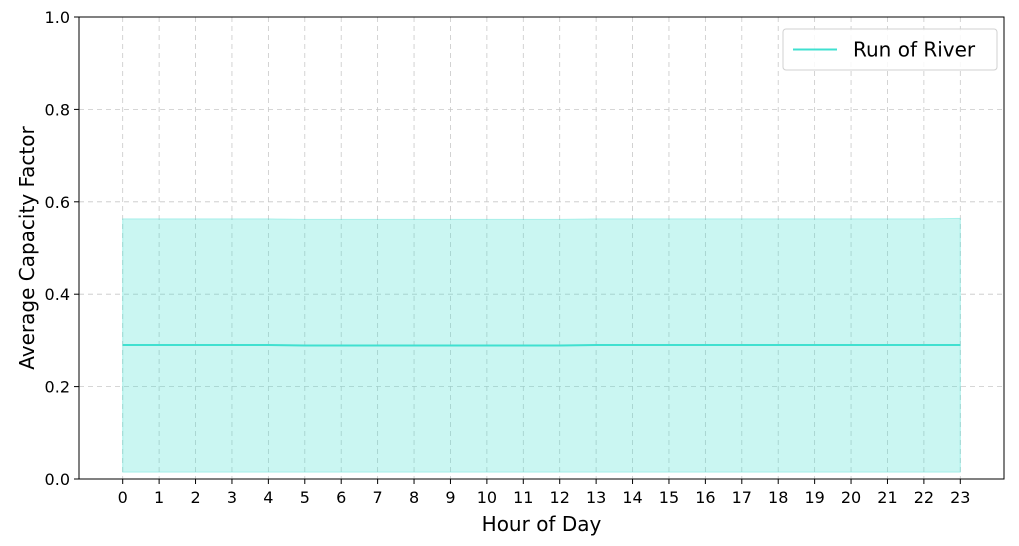 This screenshot has width=1019, height=546. What do you see at coordinates (159, 497) in the screenshot?
I see `x-tick-label: 1` at bounding box center [159, 497].